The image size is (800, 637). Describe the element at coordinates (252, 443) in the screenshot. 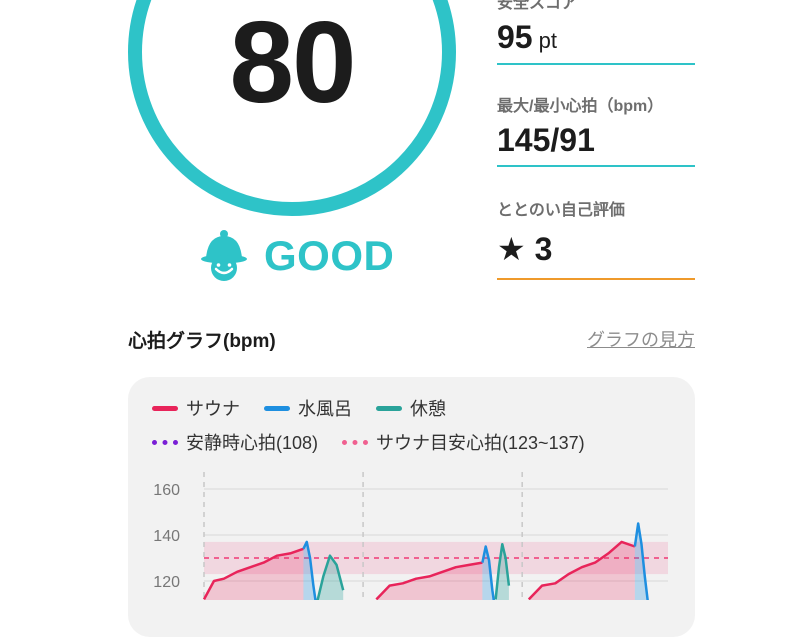

I see `legend-resting-hr-label: 安静時心拍(108)` at that location.